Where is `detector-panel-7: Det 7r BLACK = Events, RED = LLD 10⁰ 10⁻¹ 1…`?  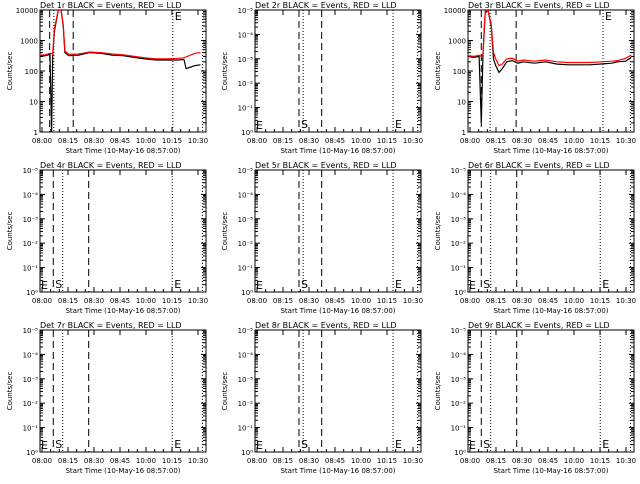
detector-panel-7: Det 7r BLACK = Events, RED = LLD 10⁰ 10⁻¹ 1… is located at coordinates (107, 398).